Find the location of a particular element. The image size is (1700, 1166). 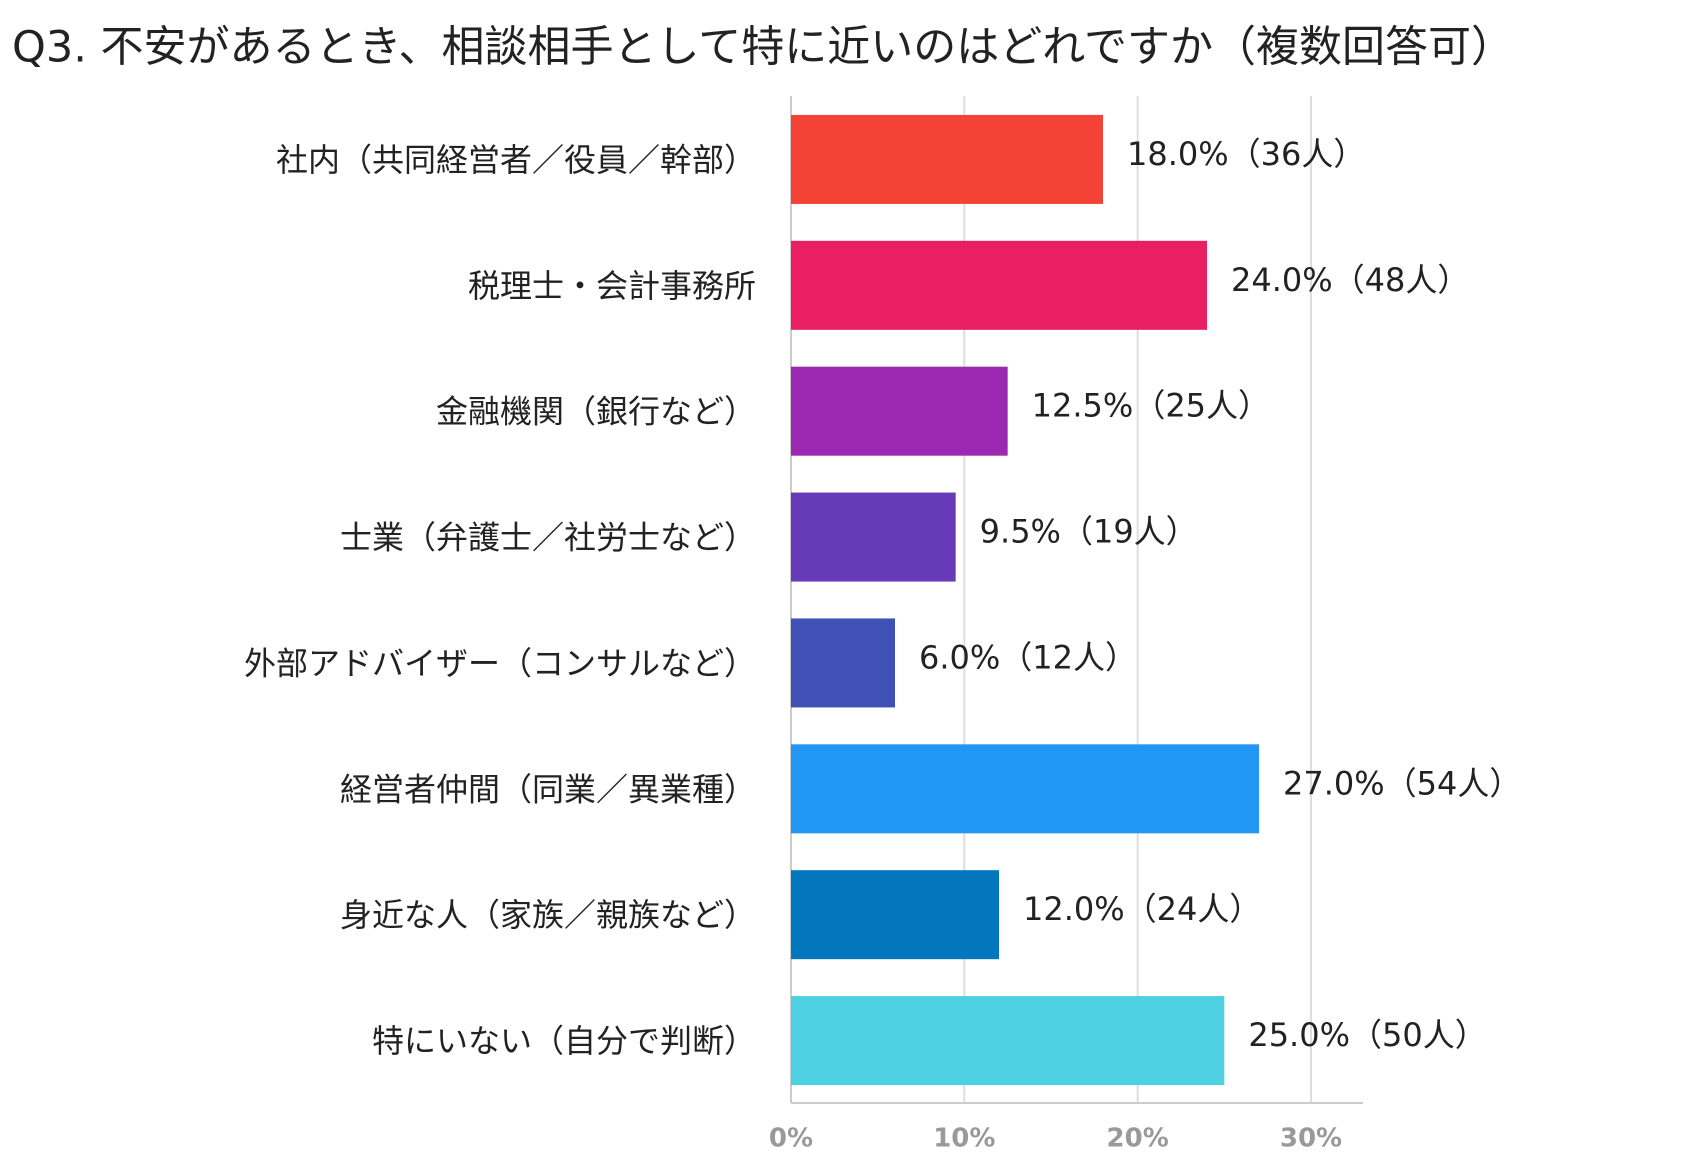

y-tick-label: 特にいない（自分で判断） is located at coordinates (564, 1041).